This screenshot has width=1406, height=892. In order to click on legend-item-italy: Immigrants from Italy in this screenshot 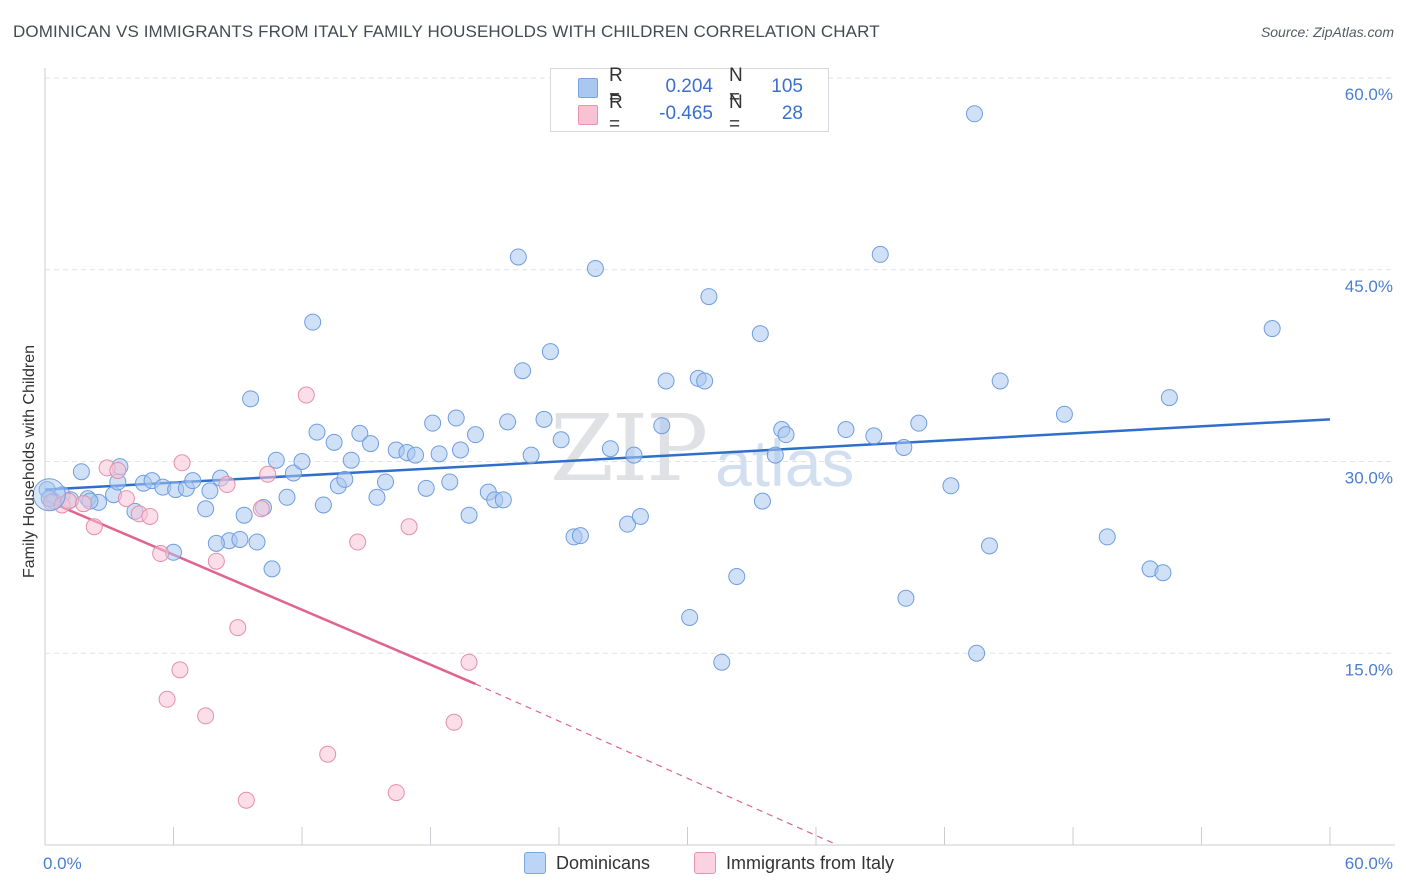, I will do `click(794, 863)`.